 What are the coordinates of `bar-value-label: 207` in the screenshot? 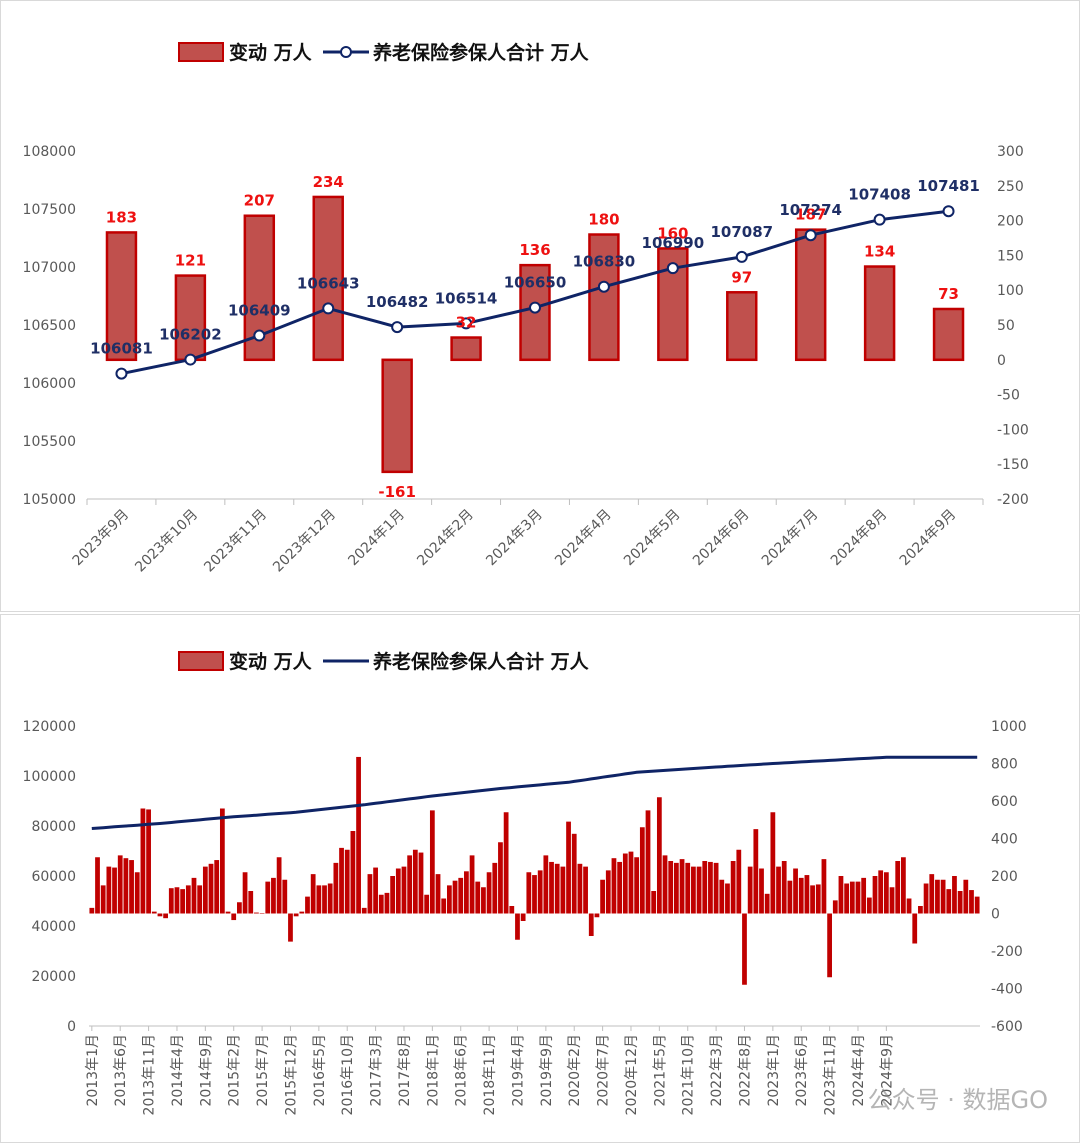 It's located at (259, 201).